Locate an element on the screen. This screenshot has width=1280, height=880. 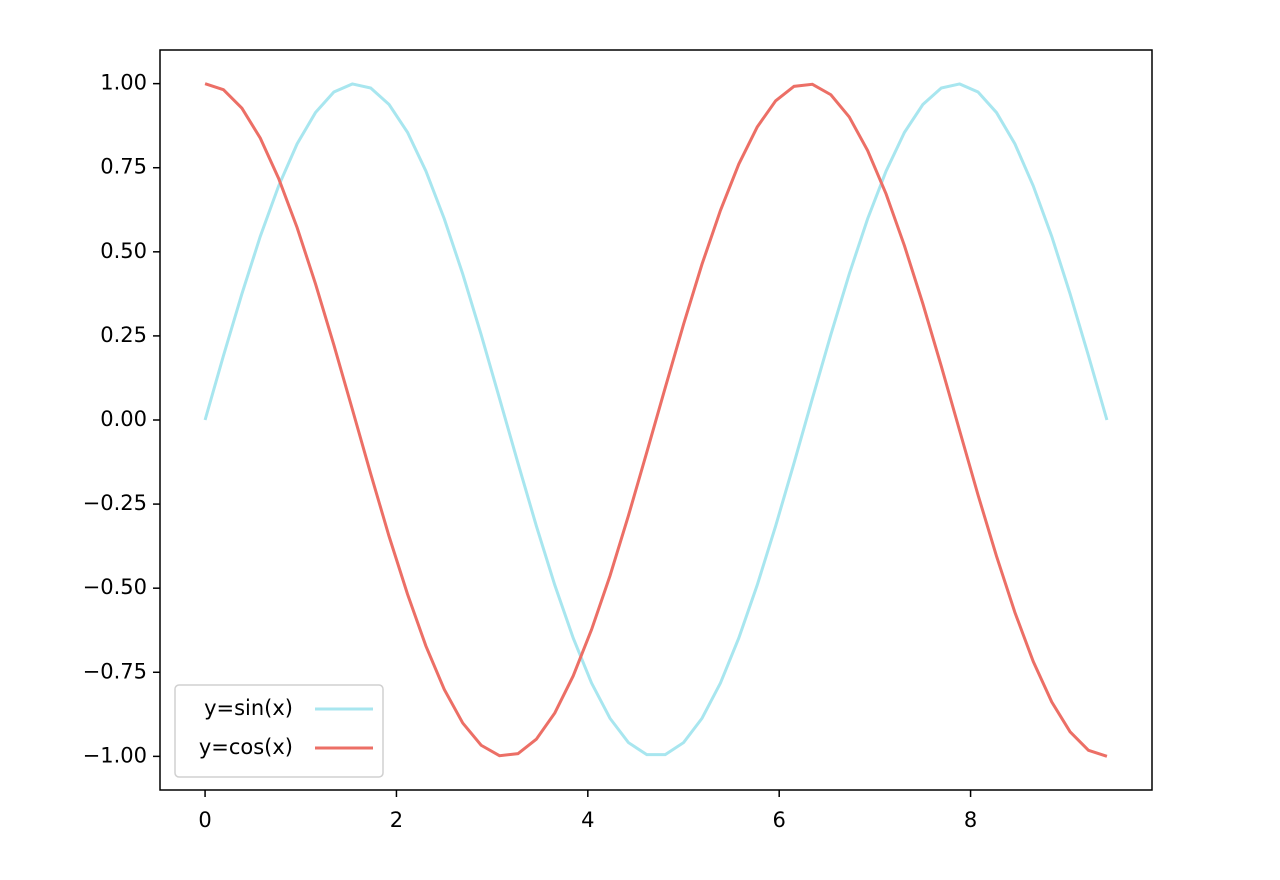
y-tick-label: 0.00 is located at coordinates (123, 419).